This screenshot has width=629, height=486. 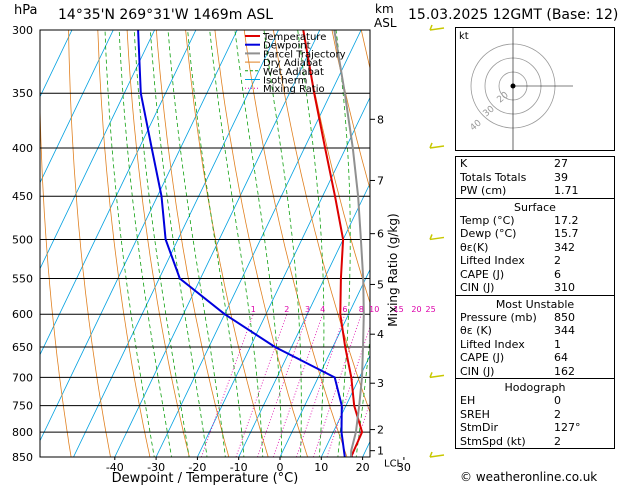 What do you see at coordinates (22, 347) in the screenshot?
I see `pressure-tick-label: 650` at bounding box center [22, 347].